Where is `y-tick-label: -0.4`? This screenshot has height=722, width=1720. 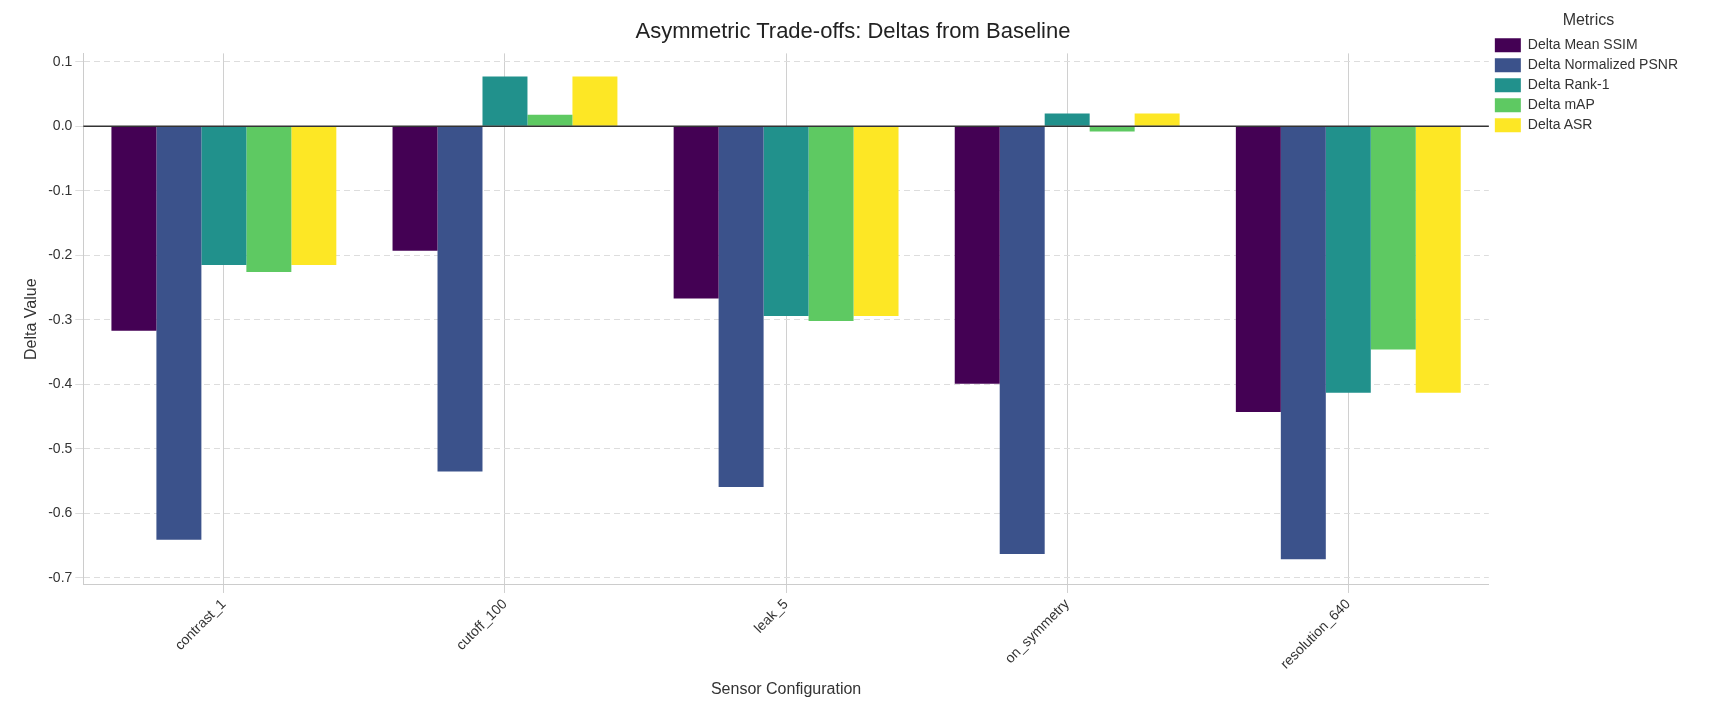
y-tick-label: -0.4 is located at coordinates (60, 383).